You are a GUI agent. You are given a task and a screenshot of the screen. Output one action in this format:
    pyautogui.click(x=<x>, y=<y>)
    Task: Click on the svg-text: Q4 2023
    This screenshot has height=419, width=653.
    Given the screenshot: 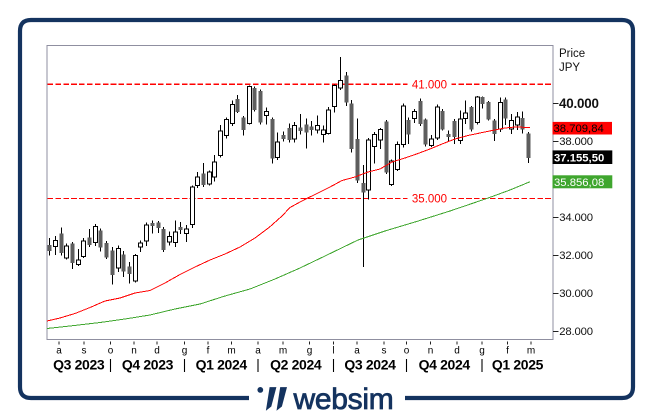 What is the action you would take?
    pyautogui.click(x=148, y=364)
    